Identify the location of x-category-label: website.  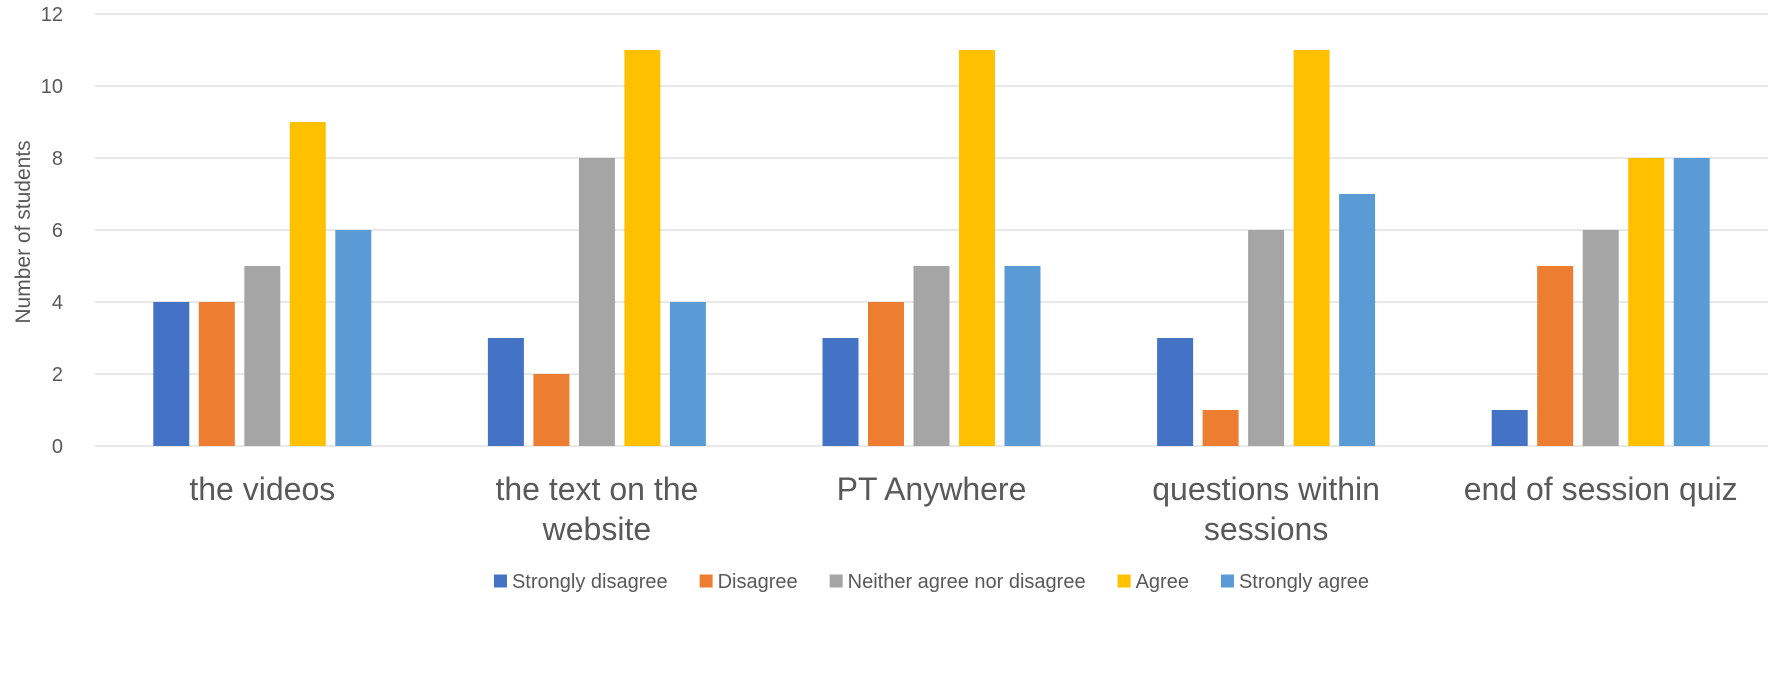
(597, 529).